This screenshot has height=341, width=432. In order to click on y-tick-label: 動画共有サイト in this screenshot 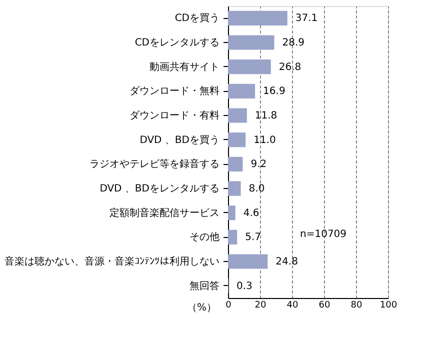, I will do `click(185, 66)`.